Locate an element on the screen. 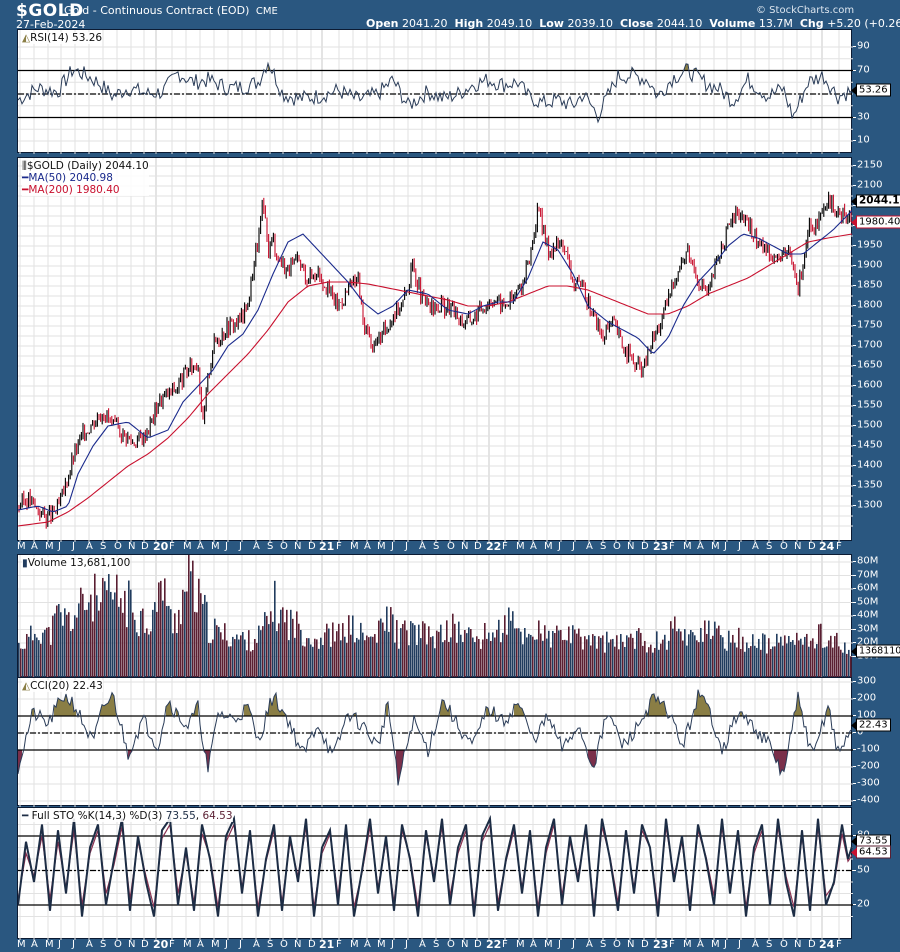 The image size is (900, 952). axis-label: -100 is located at coordinates (868, 749).